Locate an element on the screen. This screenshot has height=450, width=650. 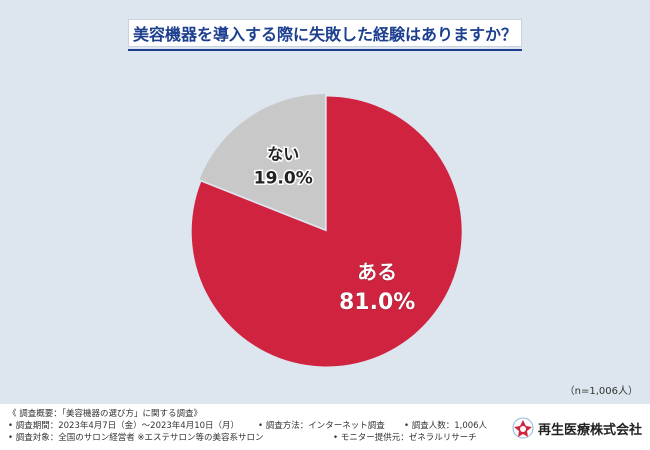
slice-label-1: ない is located at coordinates (283, 154).